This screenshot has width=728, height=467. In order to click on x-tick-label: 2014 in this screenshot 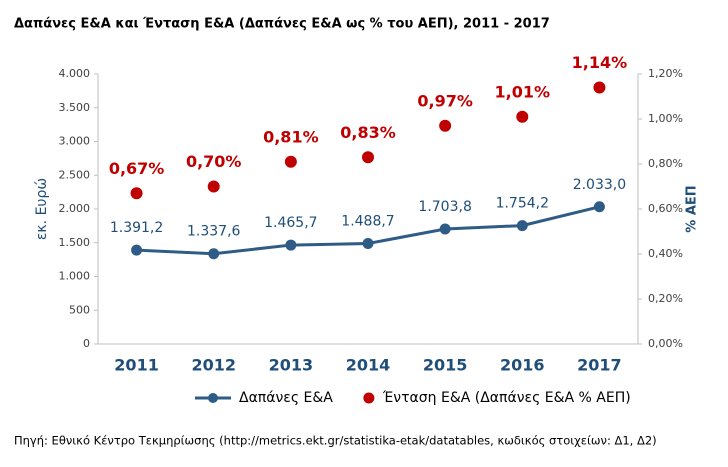, I will do `click(368, 365)`.